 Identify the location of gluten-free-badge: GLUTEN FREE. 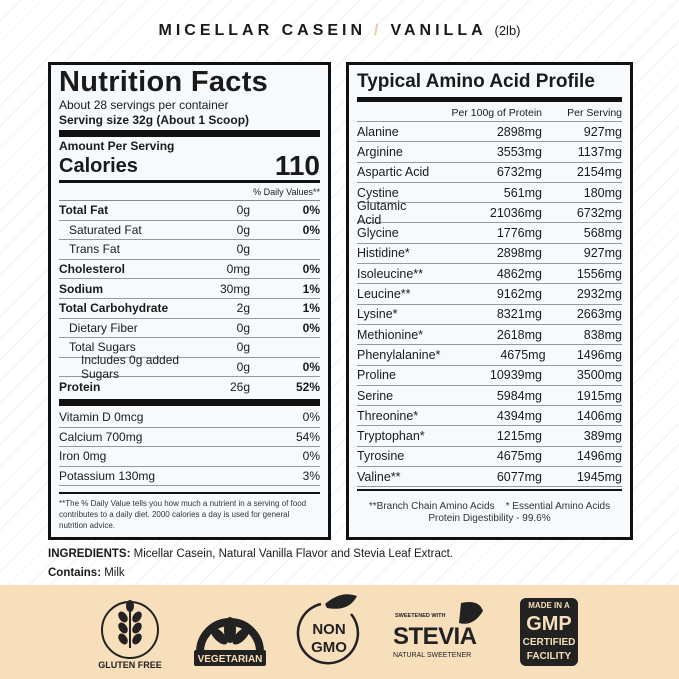
(130, 632).